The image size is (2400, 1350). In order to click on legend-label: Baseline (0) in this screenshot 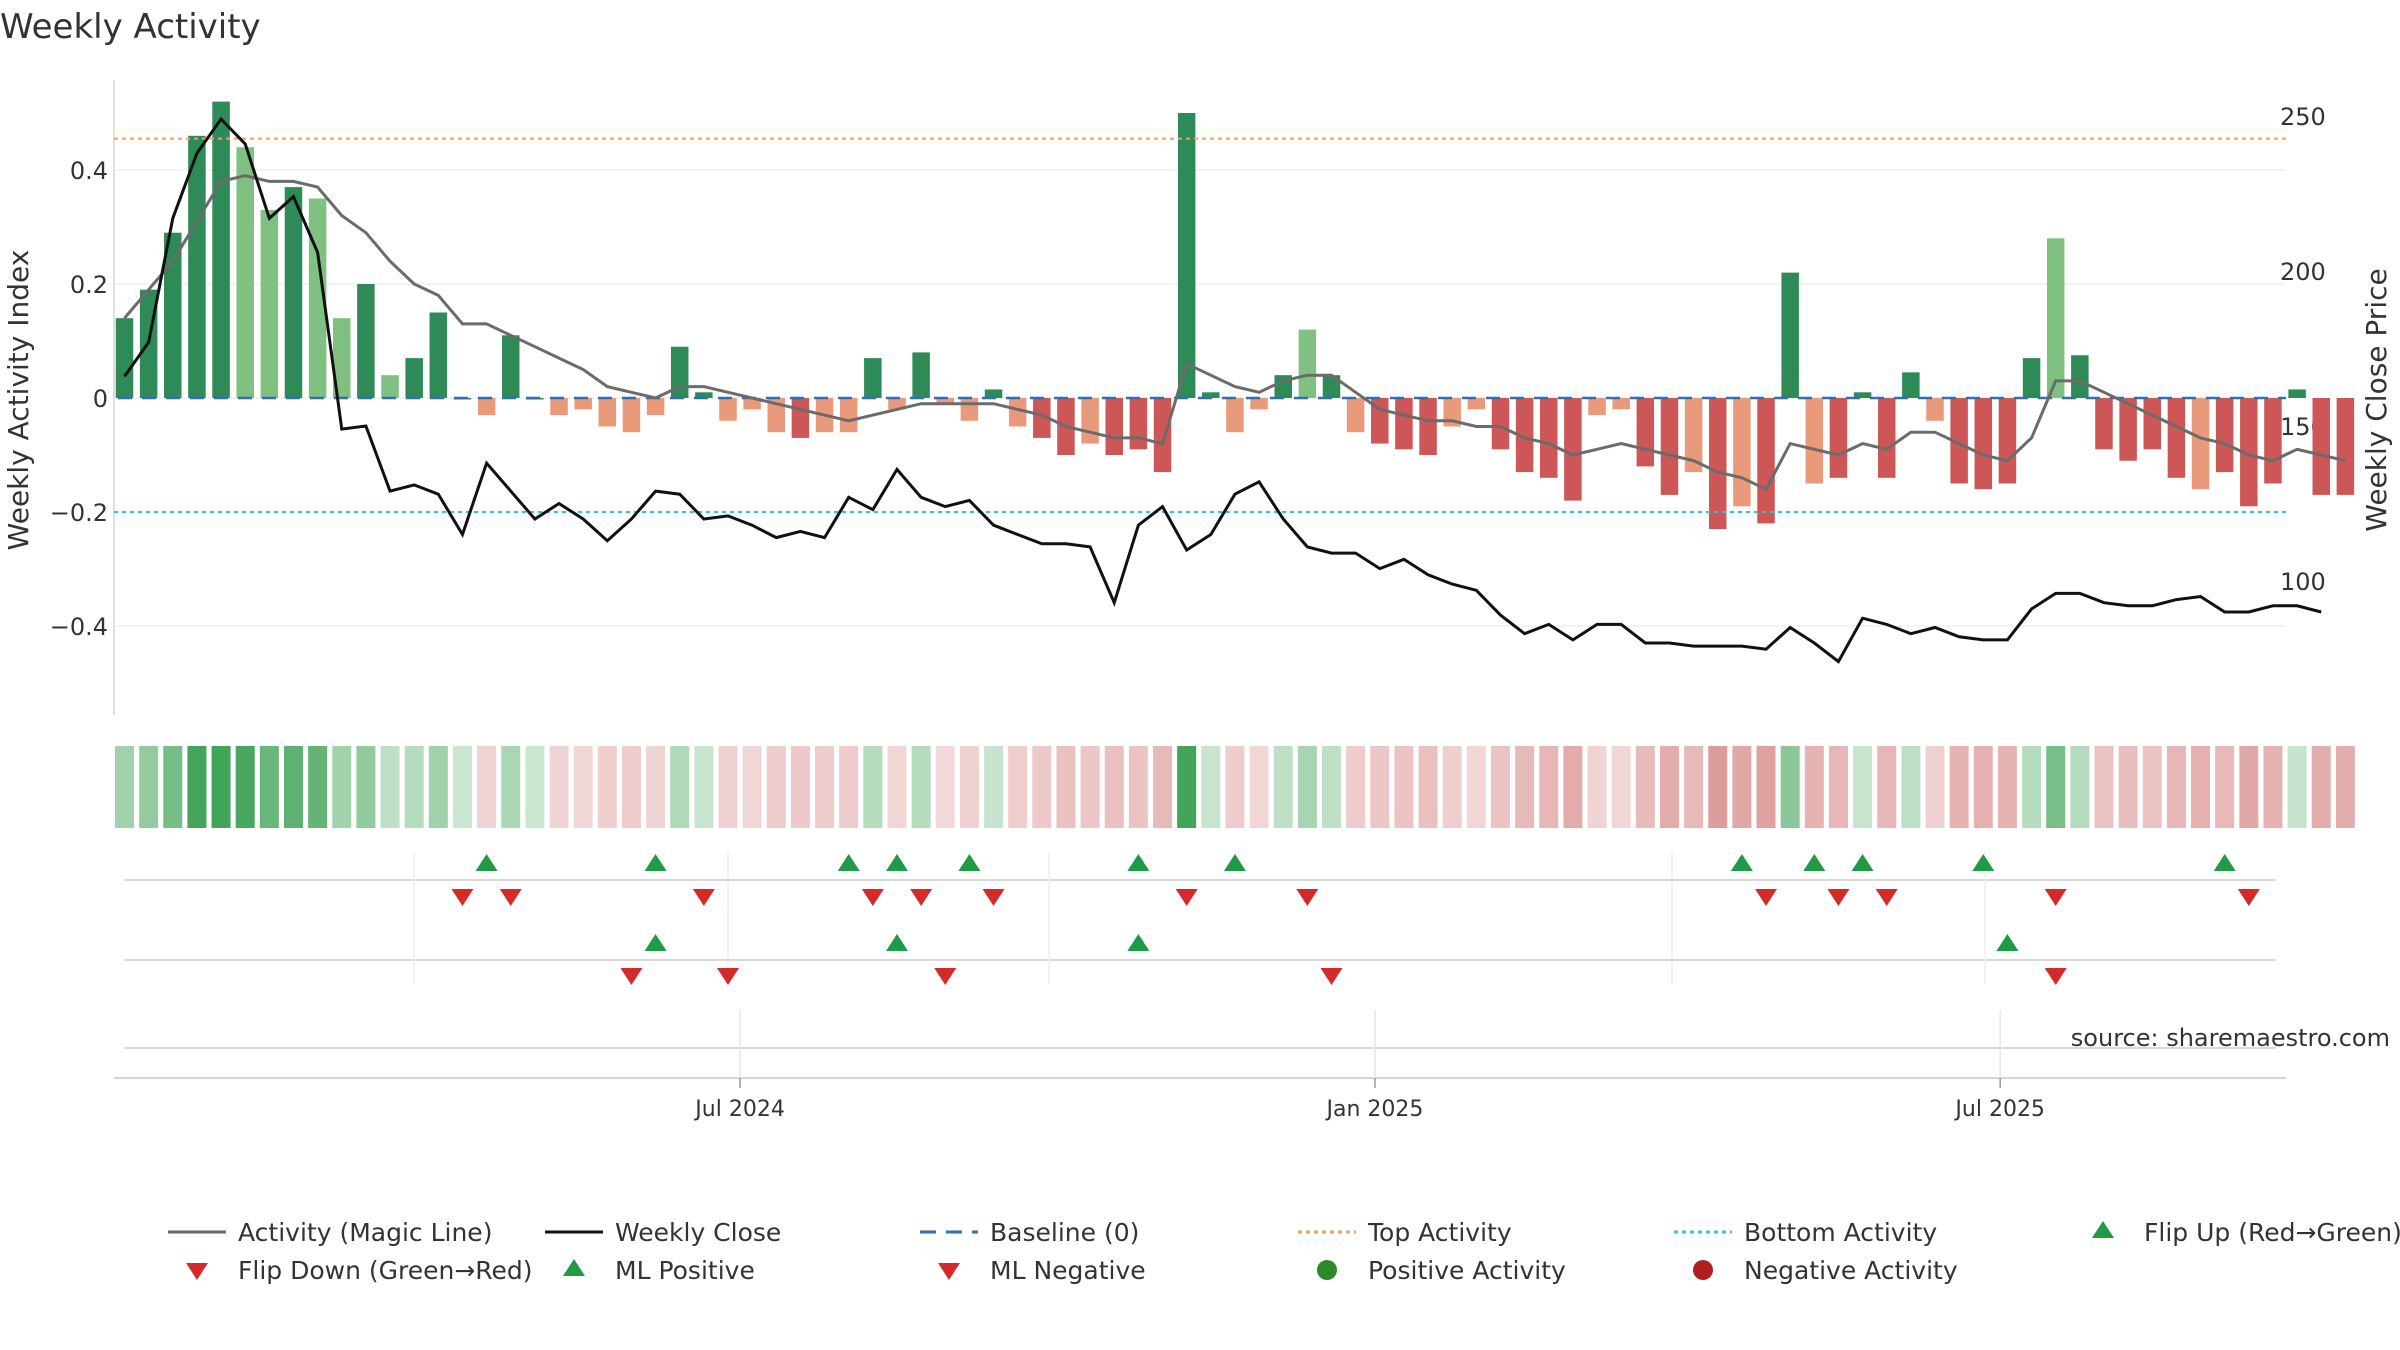, I will do `click(1064, 1232)`.